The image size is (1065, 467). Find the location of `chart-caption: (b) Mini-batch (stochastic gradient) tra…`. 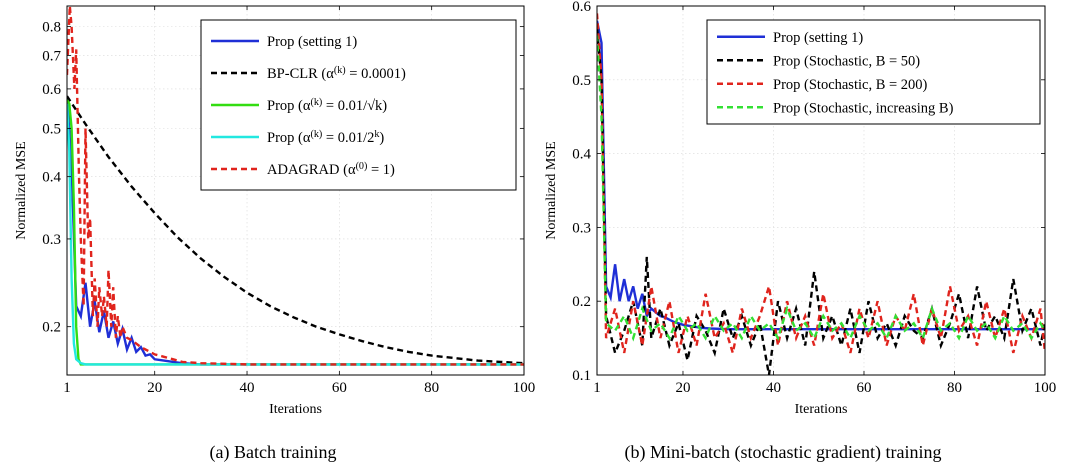

chart-caption: (b) Mini-batch (stochastic gradient) tra… is located at coordinates (783, 452).